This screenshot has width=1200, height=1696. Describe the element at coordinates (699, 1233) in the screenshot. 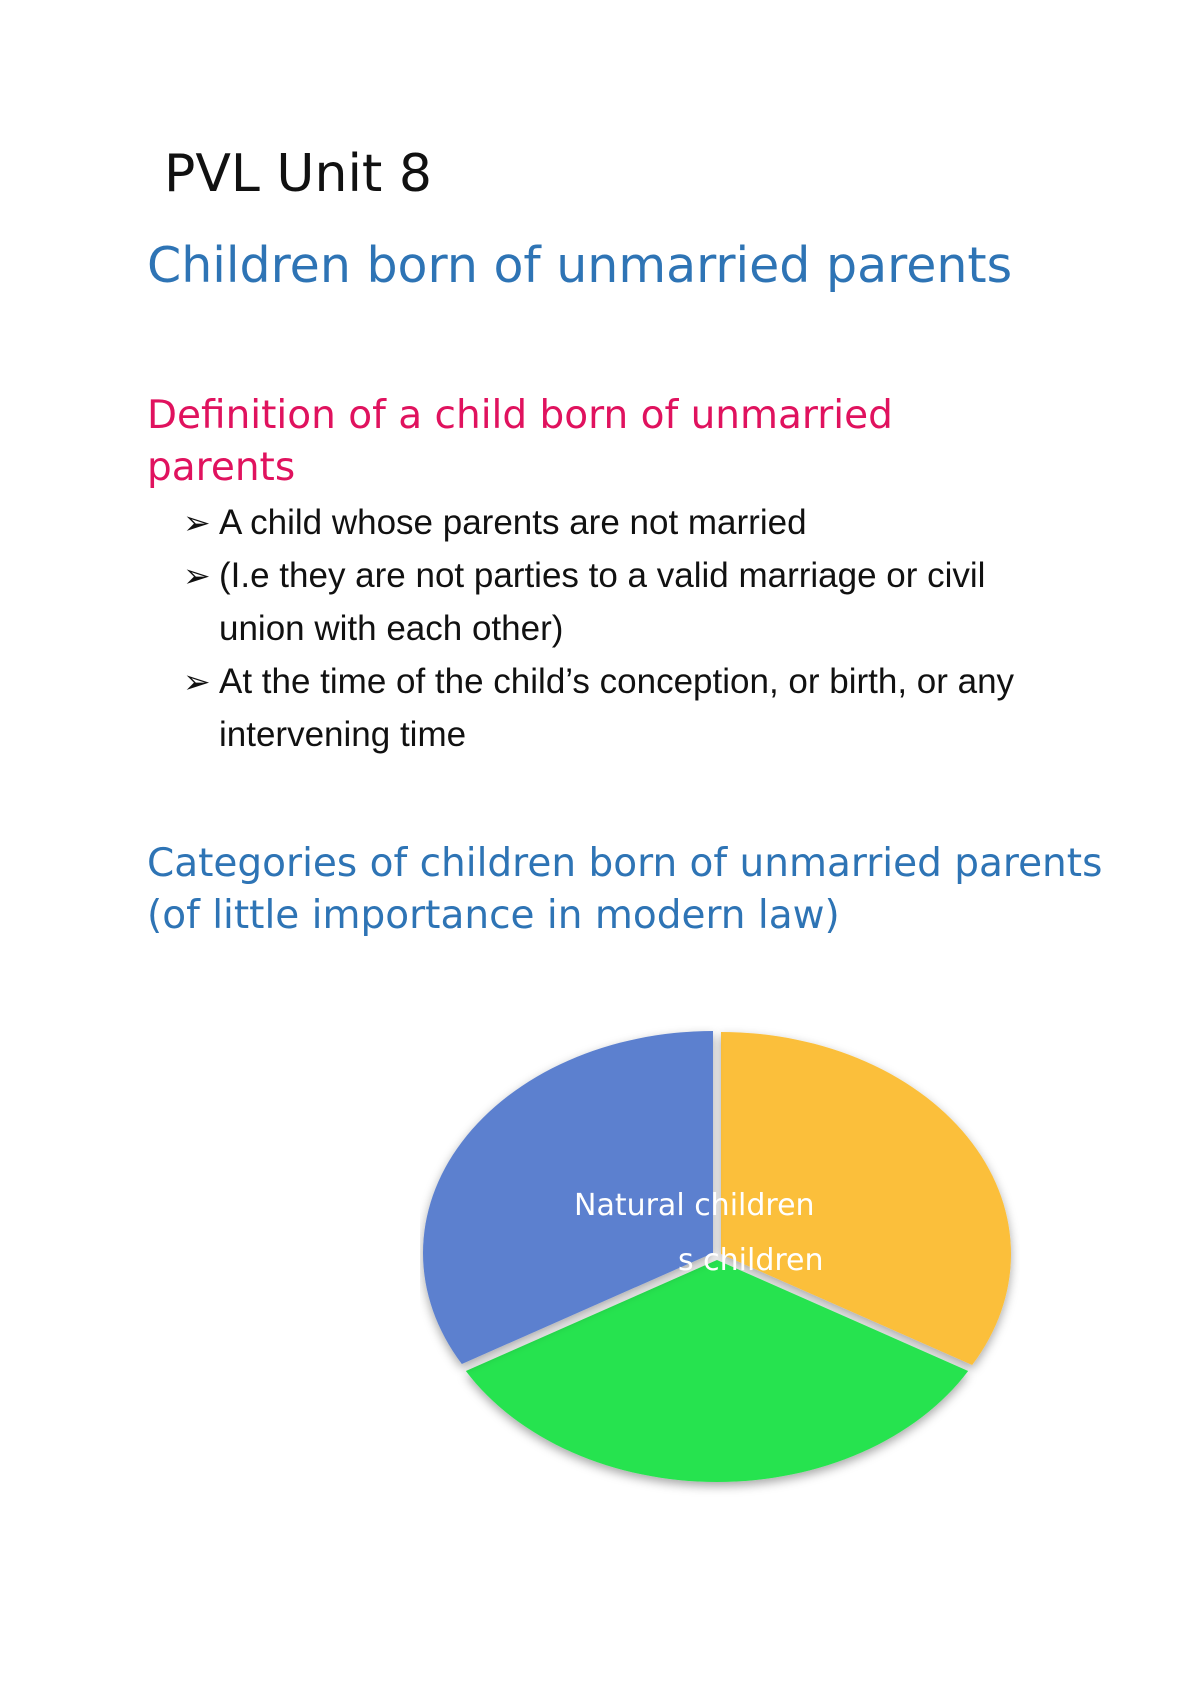

I see `pie-labels: s children Natural children` at that location.